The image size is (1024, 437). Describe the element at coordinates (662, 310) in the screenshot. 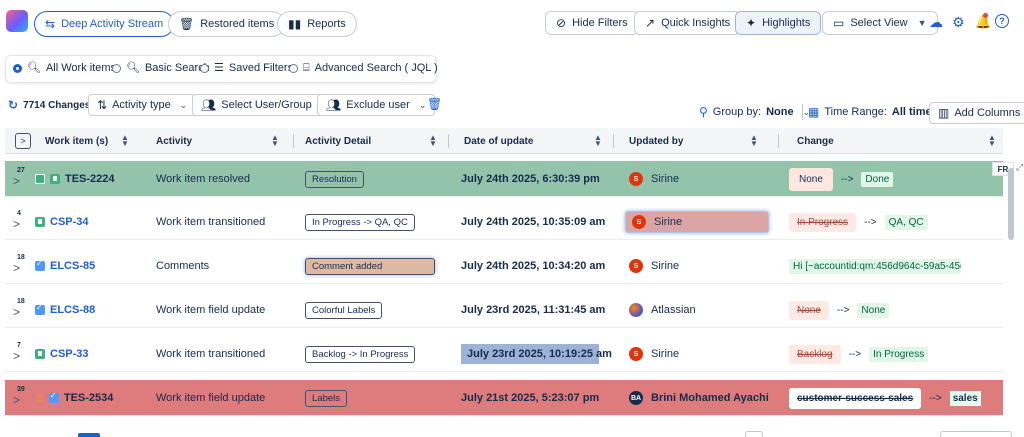

I see `updated-by-cell: Atlassian` at that location.